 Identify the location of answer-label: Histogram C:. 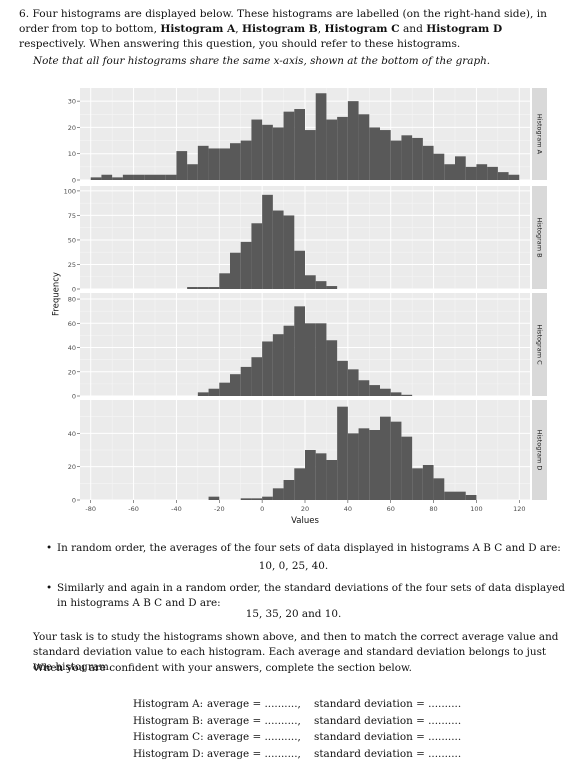
(168, 737).